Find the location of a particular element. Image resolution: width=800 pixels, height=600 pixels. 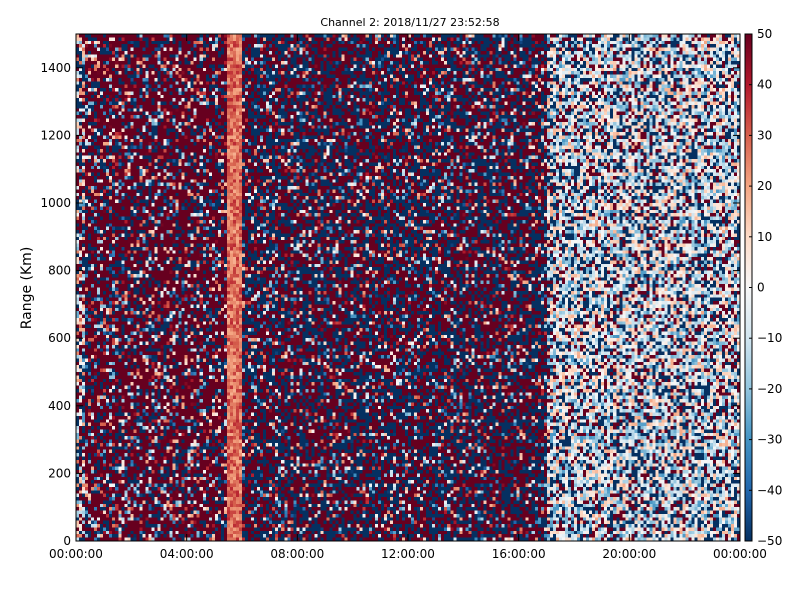

y-tick-label: 600 is located at coordinates (59, 338).